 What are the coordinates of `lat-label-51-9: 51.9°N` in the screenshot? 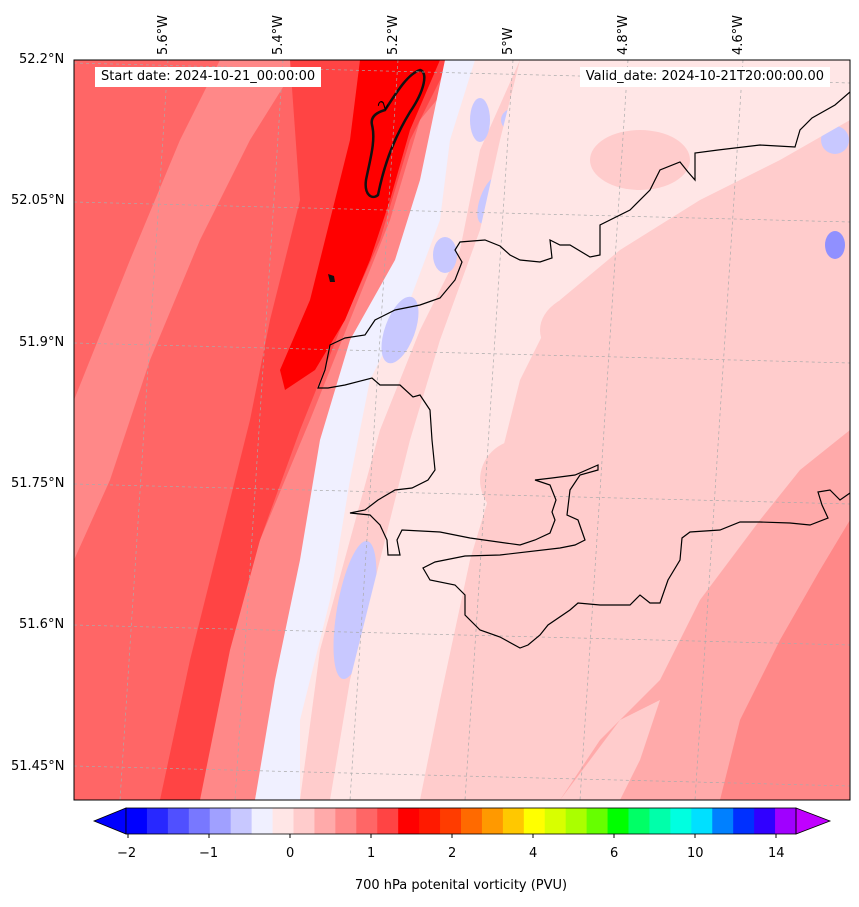 It's located at (42, 342).